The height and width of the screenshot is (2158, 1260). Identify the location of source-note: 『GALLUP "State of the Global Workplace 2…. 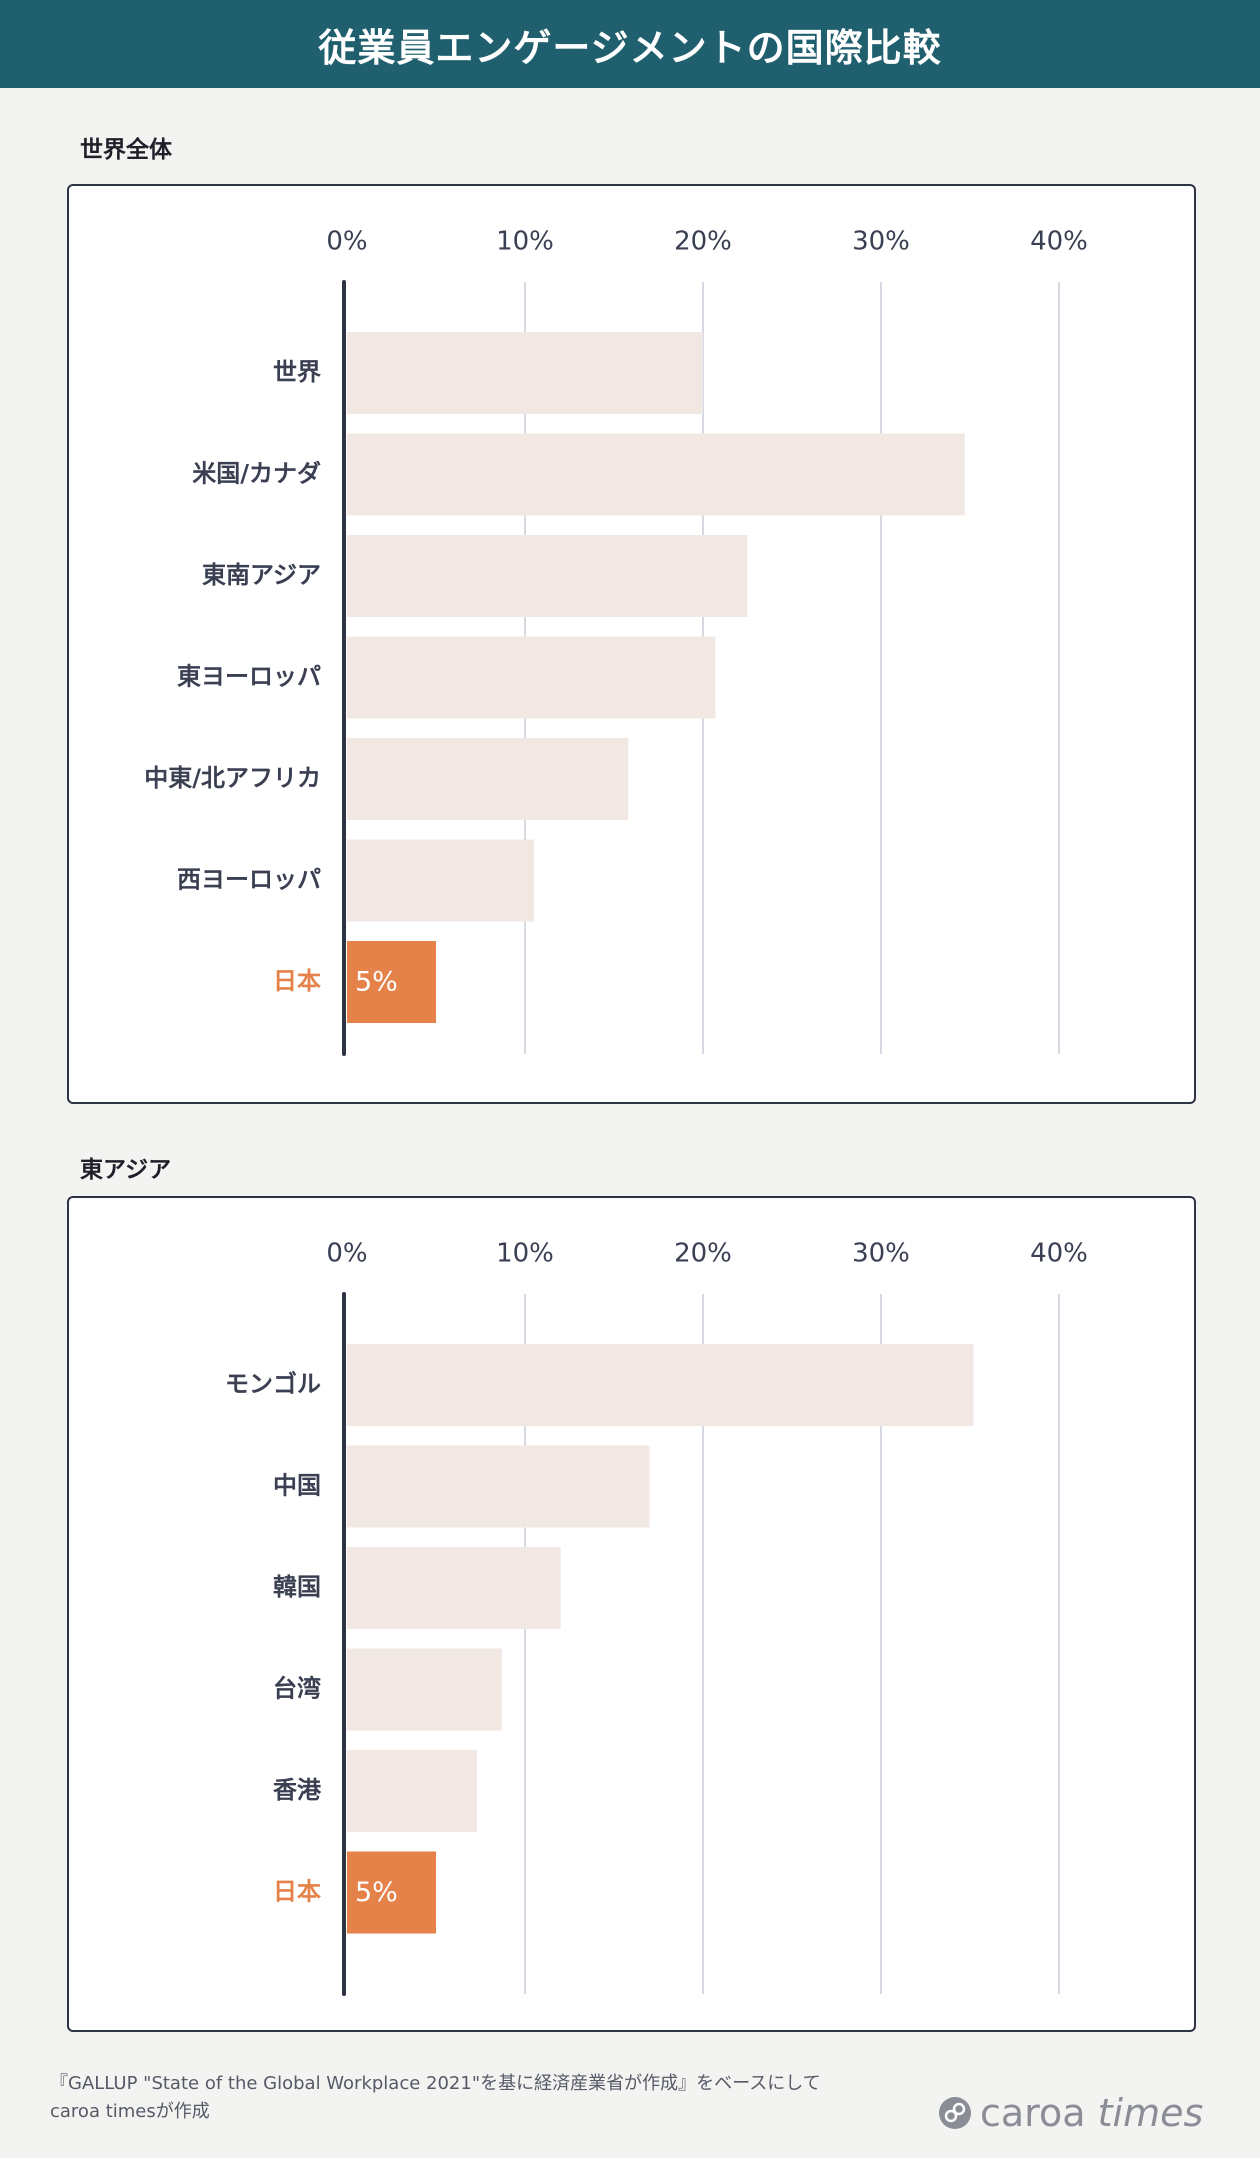
(435, 2097).